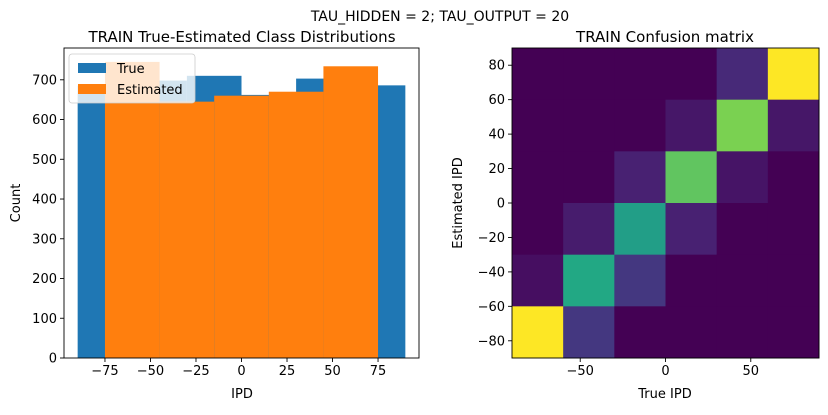  What do you see at coordinates (495, 204) in the screenshot?
I see `confusion-matrix-y-ticks: −80 −60 −40 −20 0 20 40 60 80` at bounding box center [495, 204].